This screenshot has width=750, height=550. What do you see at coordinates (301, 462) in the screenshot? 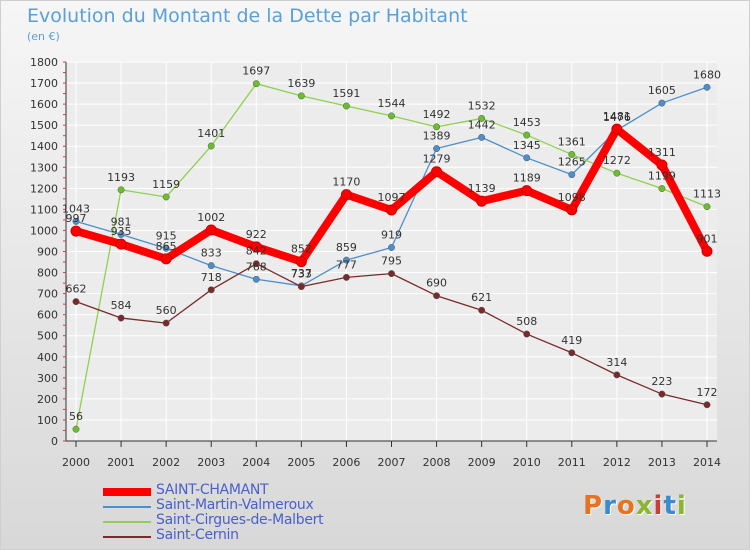
I see `x-tick-label: 2005` at bounding box center [301, 462].